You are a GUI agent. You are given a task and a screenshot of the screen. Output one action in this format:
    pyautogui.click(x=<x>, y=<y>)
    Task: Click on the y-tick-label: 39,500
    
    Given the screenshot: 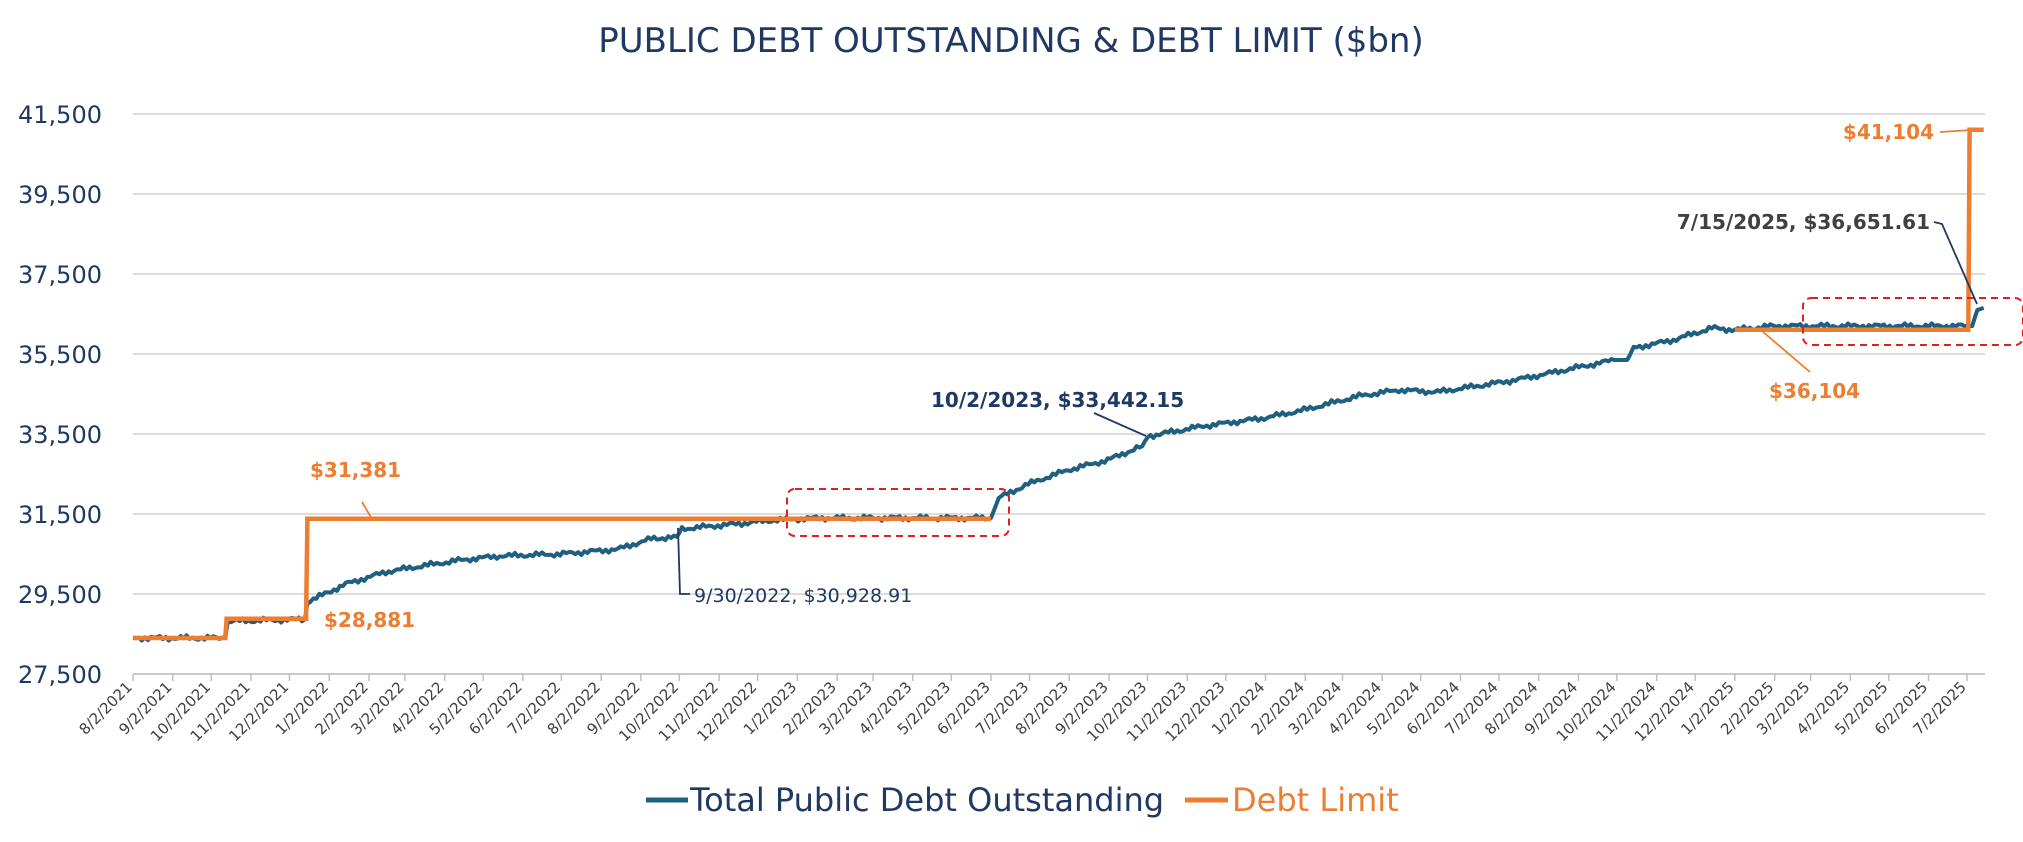 What is the action you would take?
    pyautogui.click(x=60, y=195)
    